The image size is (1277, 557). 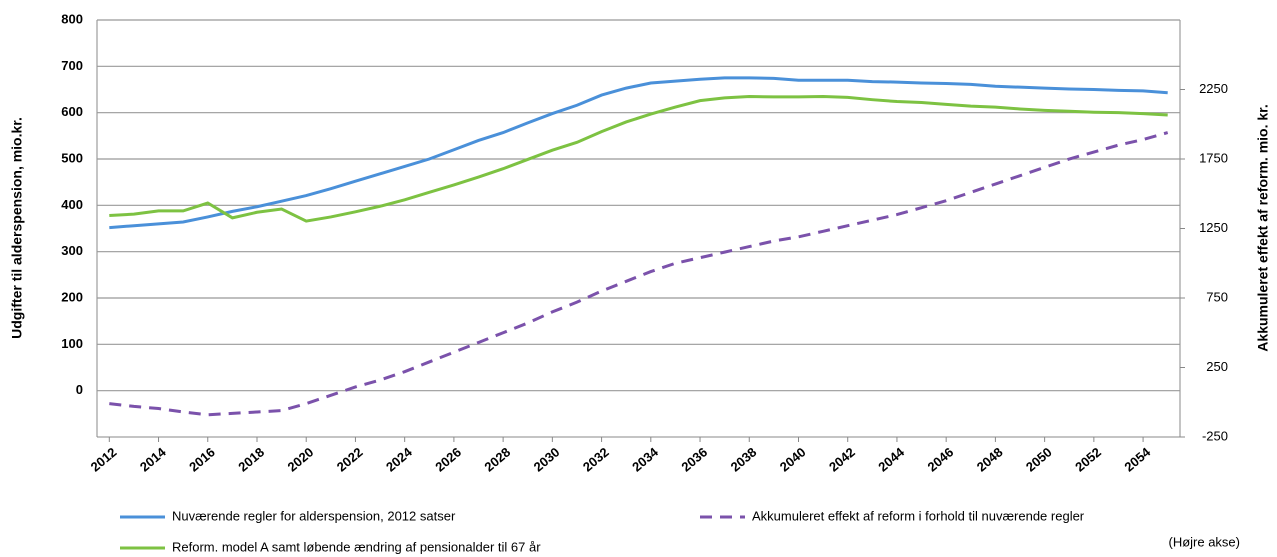 I want to click on y-tick-label: 0, so click(x=79, y=389).